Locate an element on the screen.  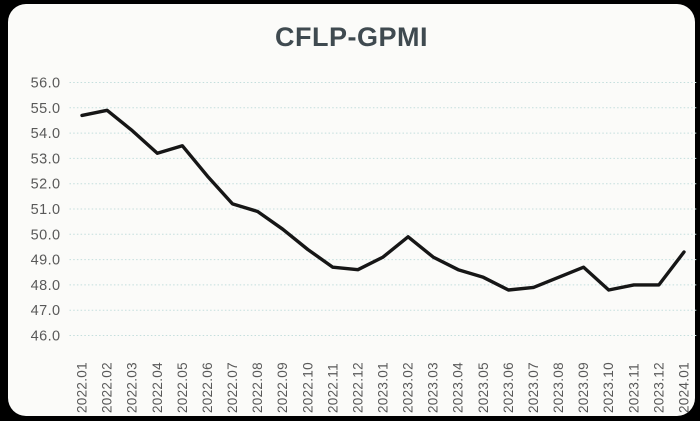
x-tick-label: 2022.07 is located at coordinates (232, 387).